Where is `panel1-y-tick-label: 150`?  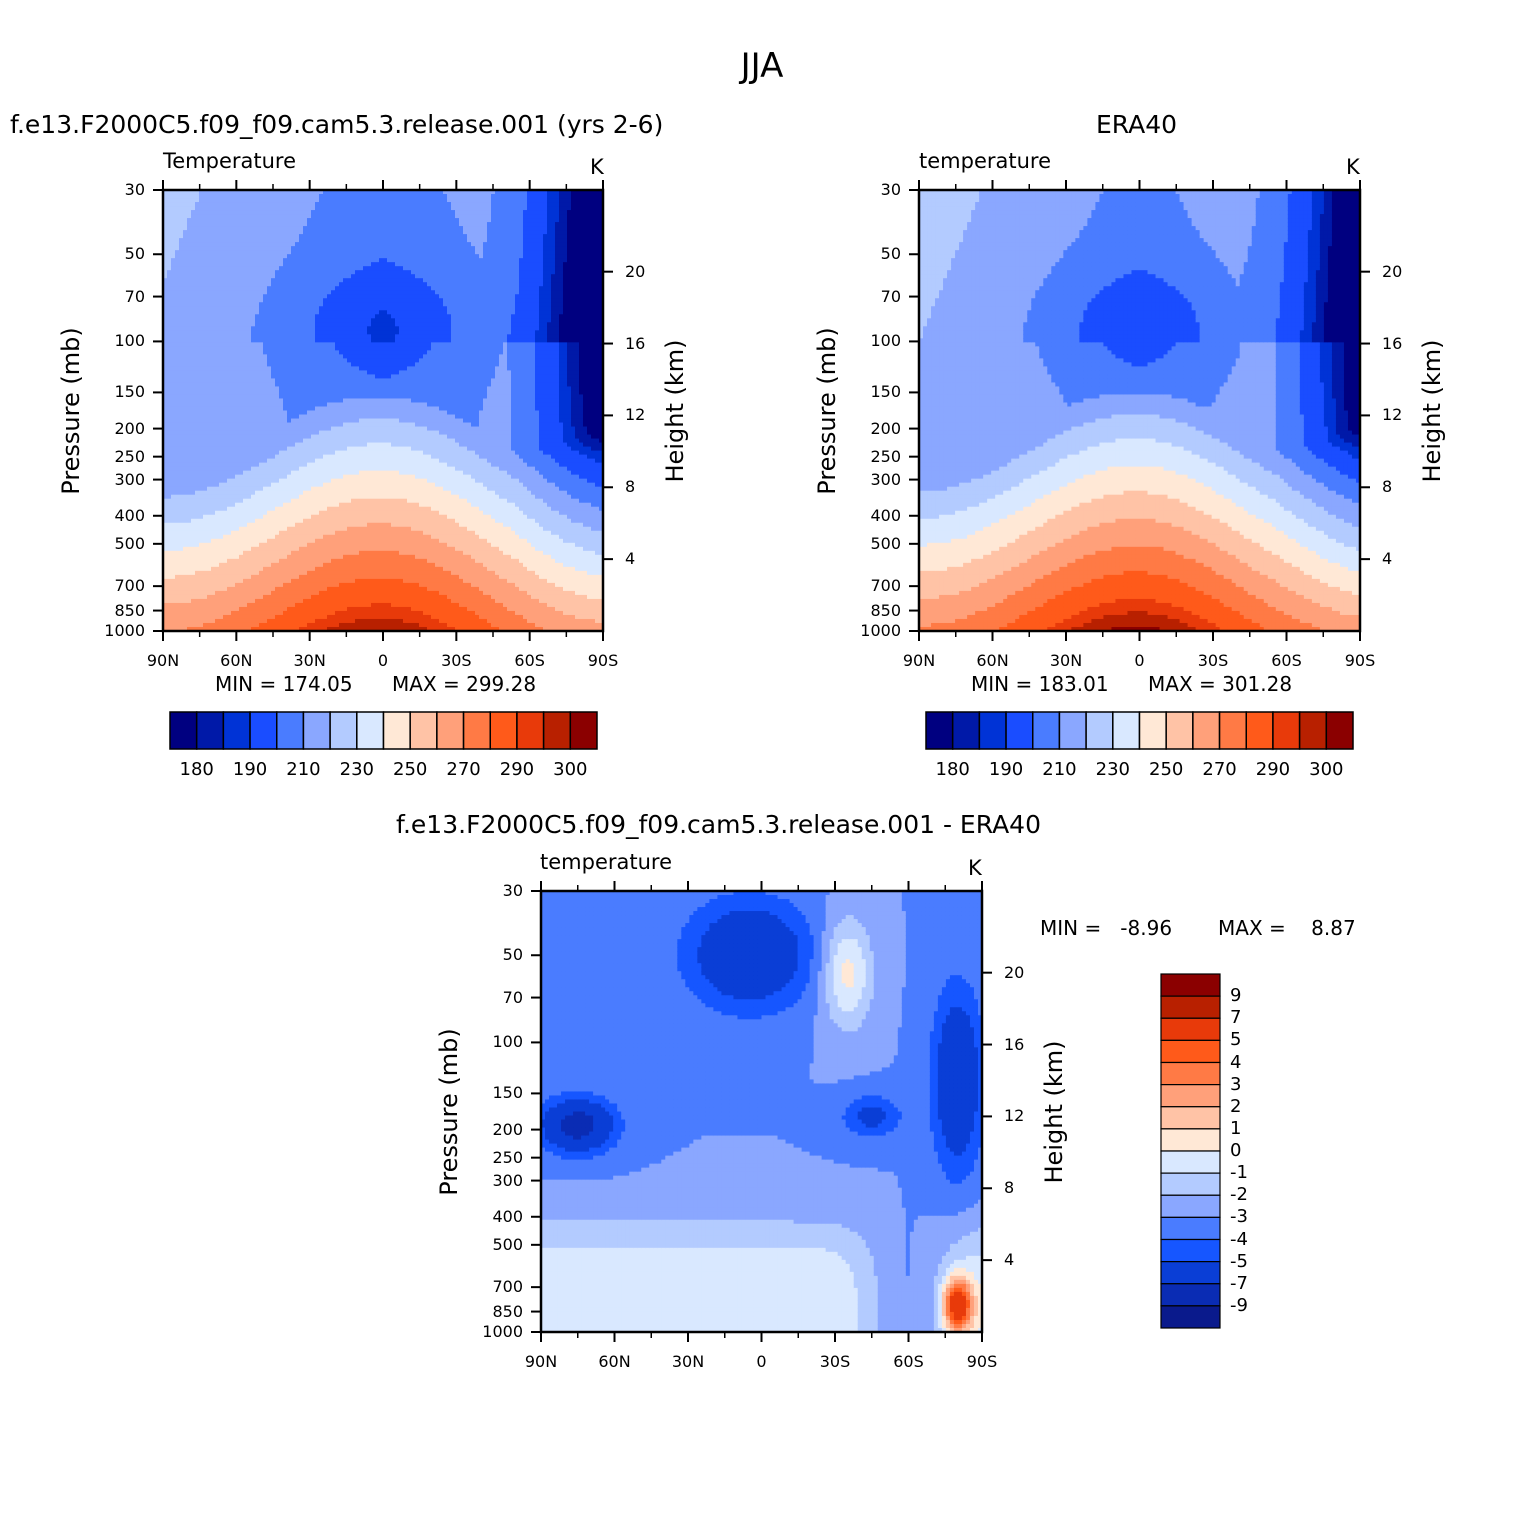 panel1-y-tick-label: 150 is located at coordinates (129, 391).